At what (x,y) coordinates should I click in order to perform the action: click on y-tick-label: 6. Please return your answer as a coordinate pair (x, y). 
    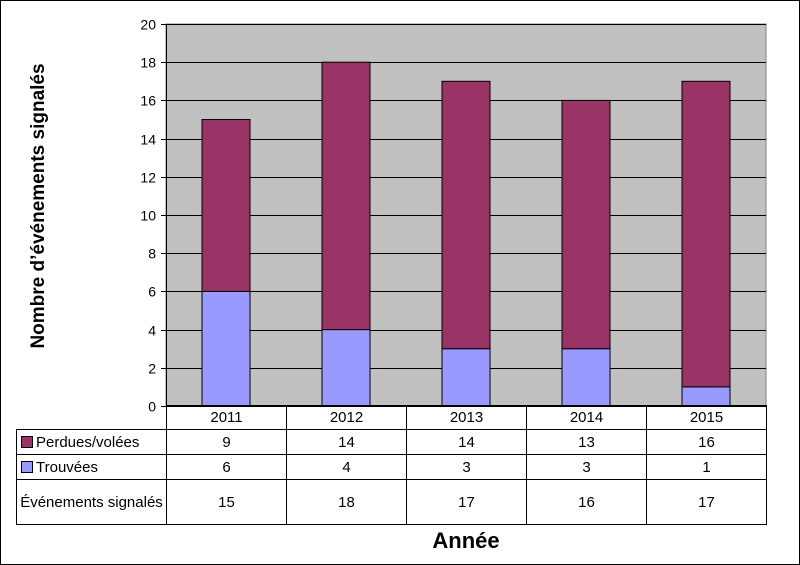
    Looking at the image, I should click on (152, 292).